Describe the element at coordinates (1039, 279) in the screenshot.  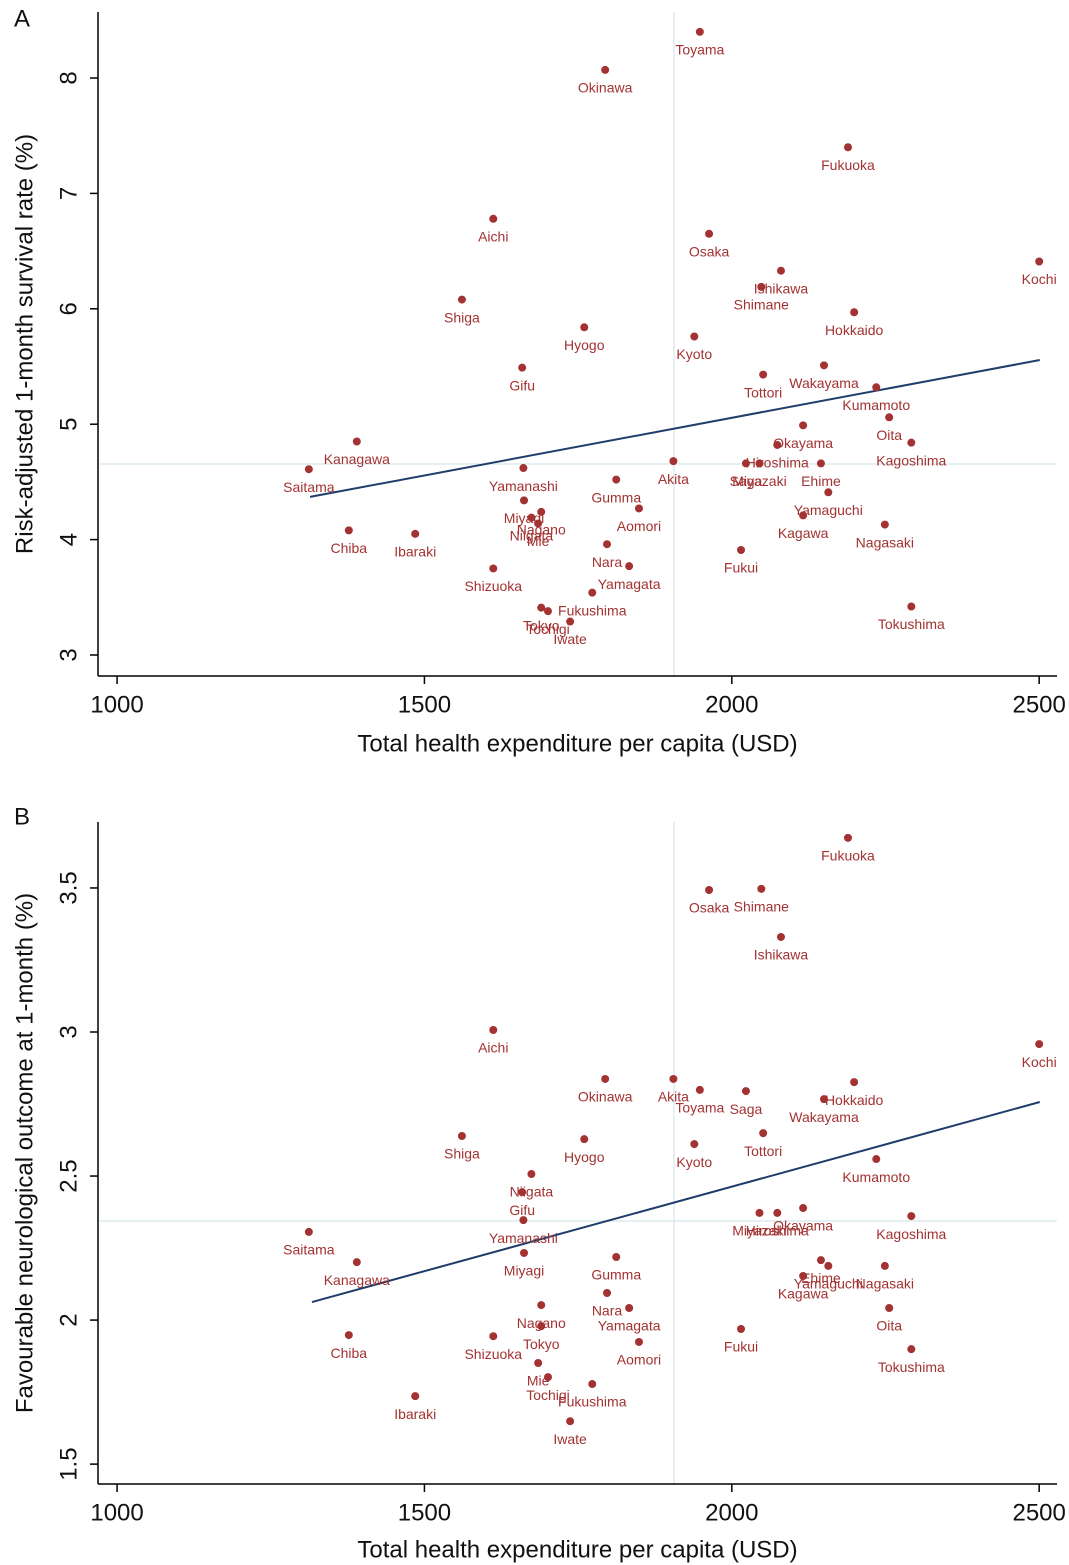
I see `point-label: Kochi` at that location.